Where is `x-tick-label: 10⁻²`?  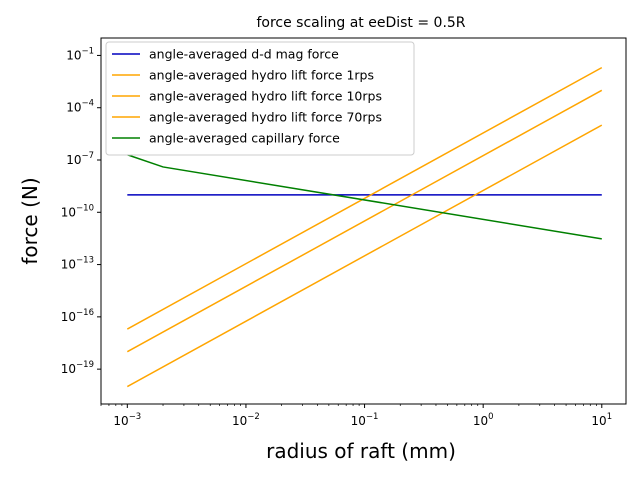 x-tick-label: 10⁻² is located at coordinates (246, 420).